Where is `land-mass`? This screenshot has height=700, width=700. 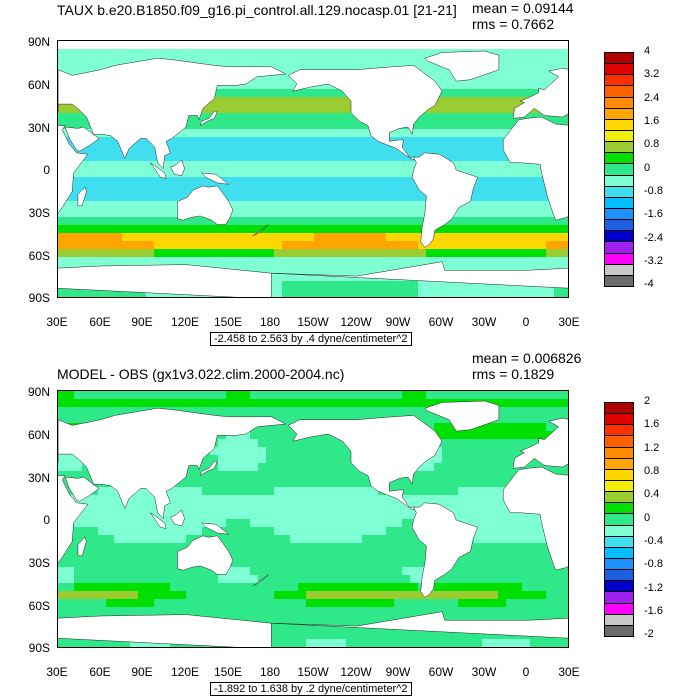 land-mass is located at coordinates (165, 630).